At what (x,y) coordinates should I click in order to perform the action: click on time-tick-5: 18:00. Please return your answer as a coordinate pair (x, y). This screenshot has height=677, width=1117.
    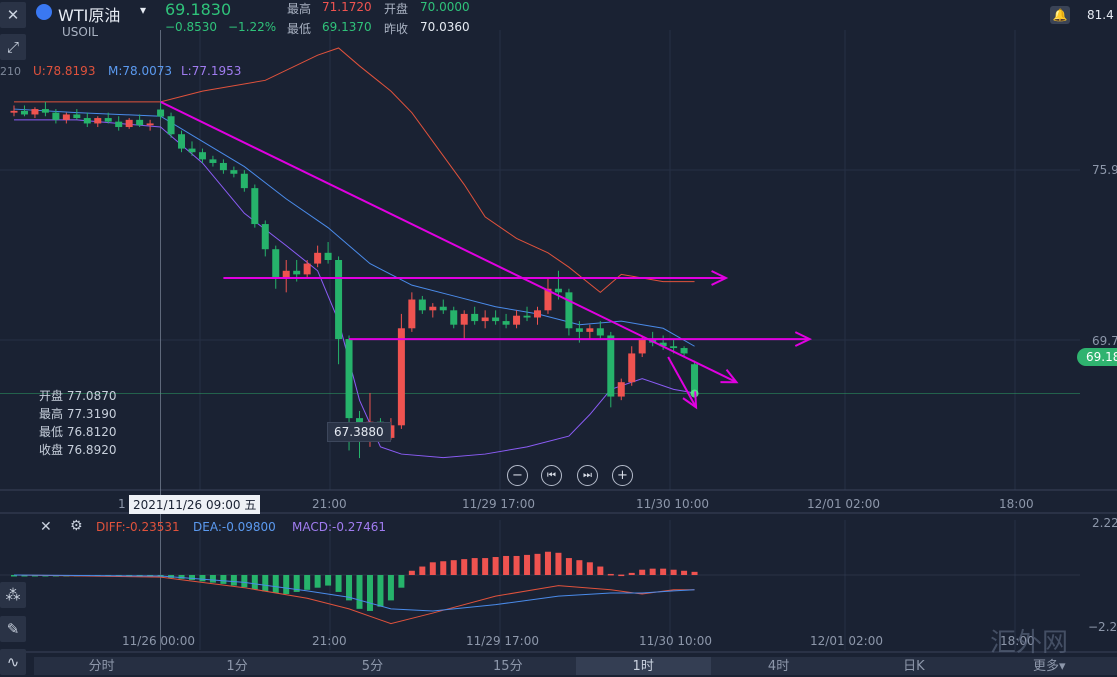
    Looking at the image, I should click on (1016, 504).